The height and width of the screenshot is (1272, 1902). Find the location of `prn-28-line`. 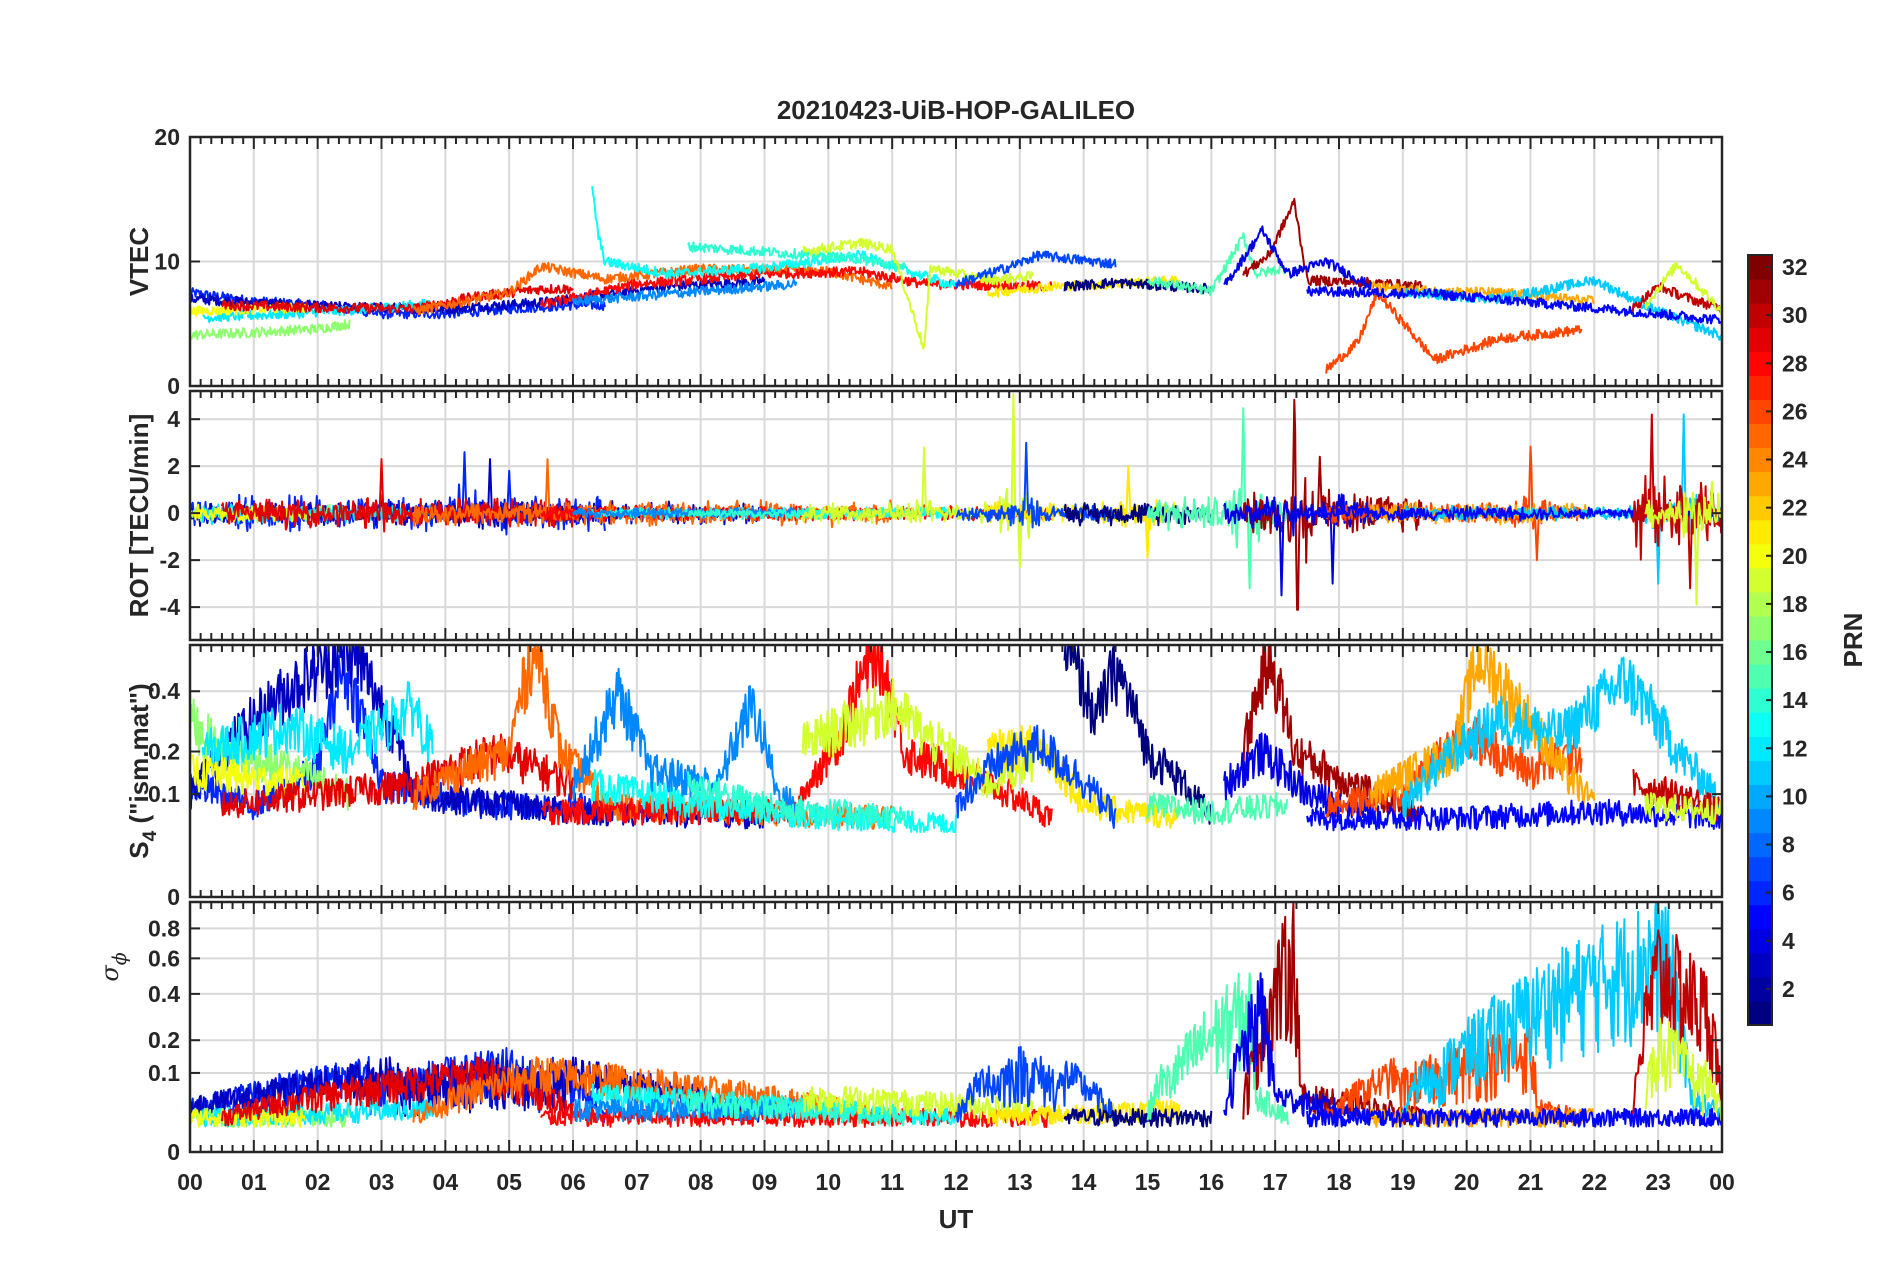

prn-28-line is located at coordinates (796, 287).